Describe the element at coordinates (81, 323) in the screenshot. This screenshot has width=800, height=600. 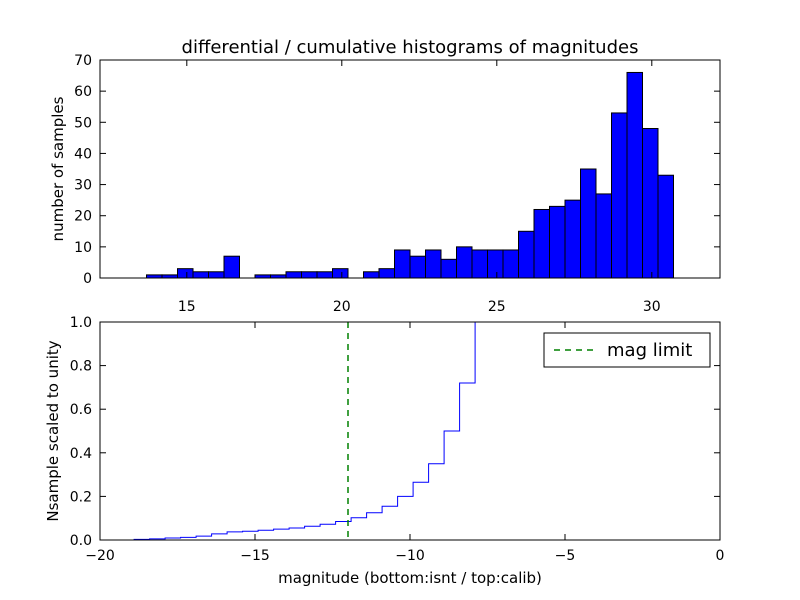
I see `y-tick-label: 1.0` at that location.